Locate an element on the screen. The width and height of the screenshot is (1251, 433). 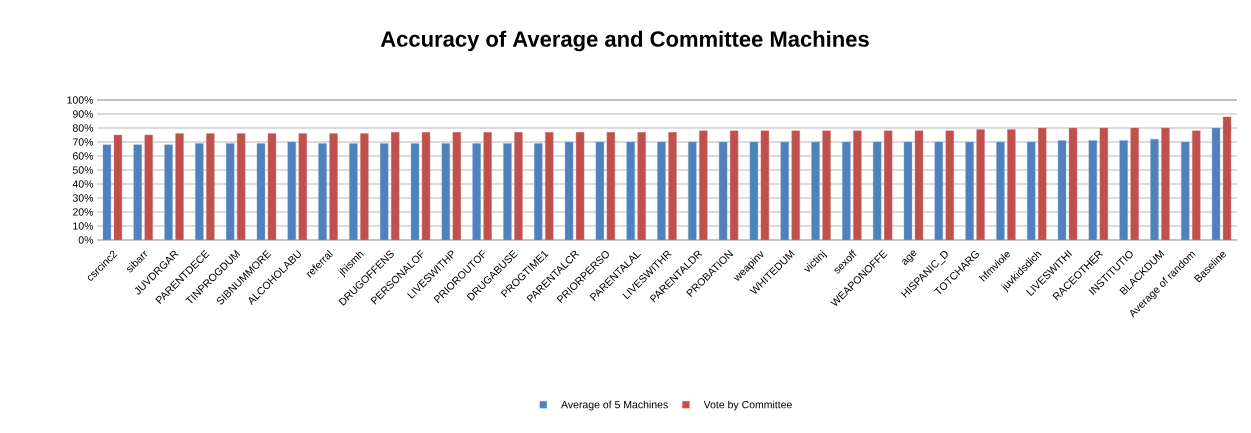
legend-label: Average of 5 Machines is located at coordinates (614, 405).